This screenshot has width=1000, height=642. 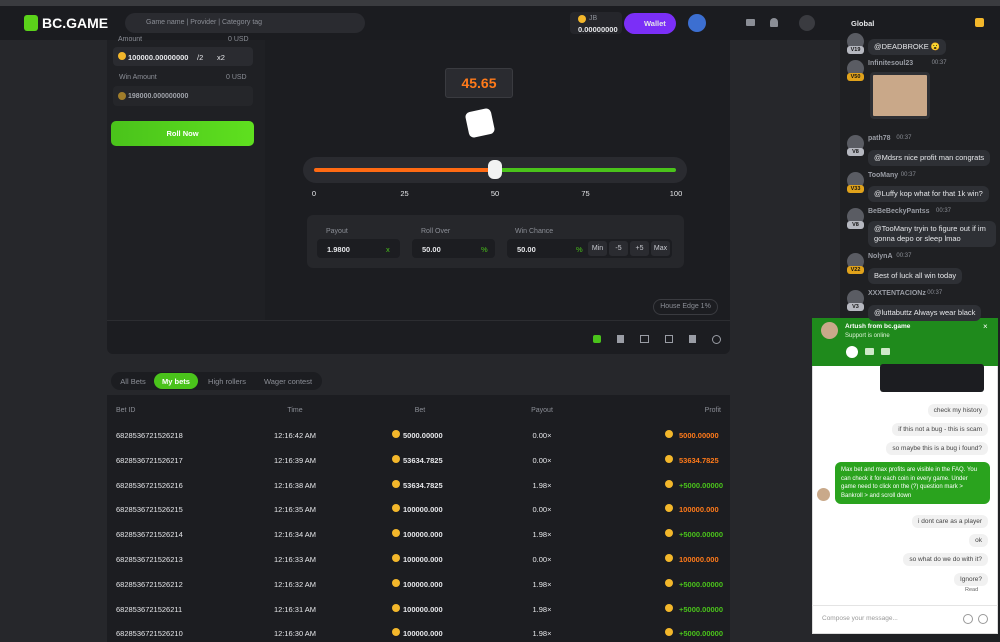 What do you see at coordinates (879, 138) in the screenshot?
I see `chat-user: path78` at bounding box center [879, 138].